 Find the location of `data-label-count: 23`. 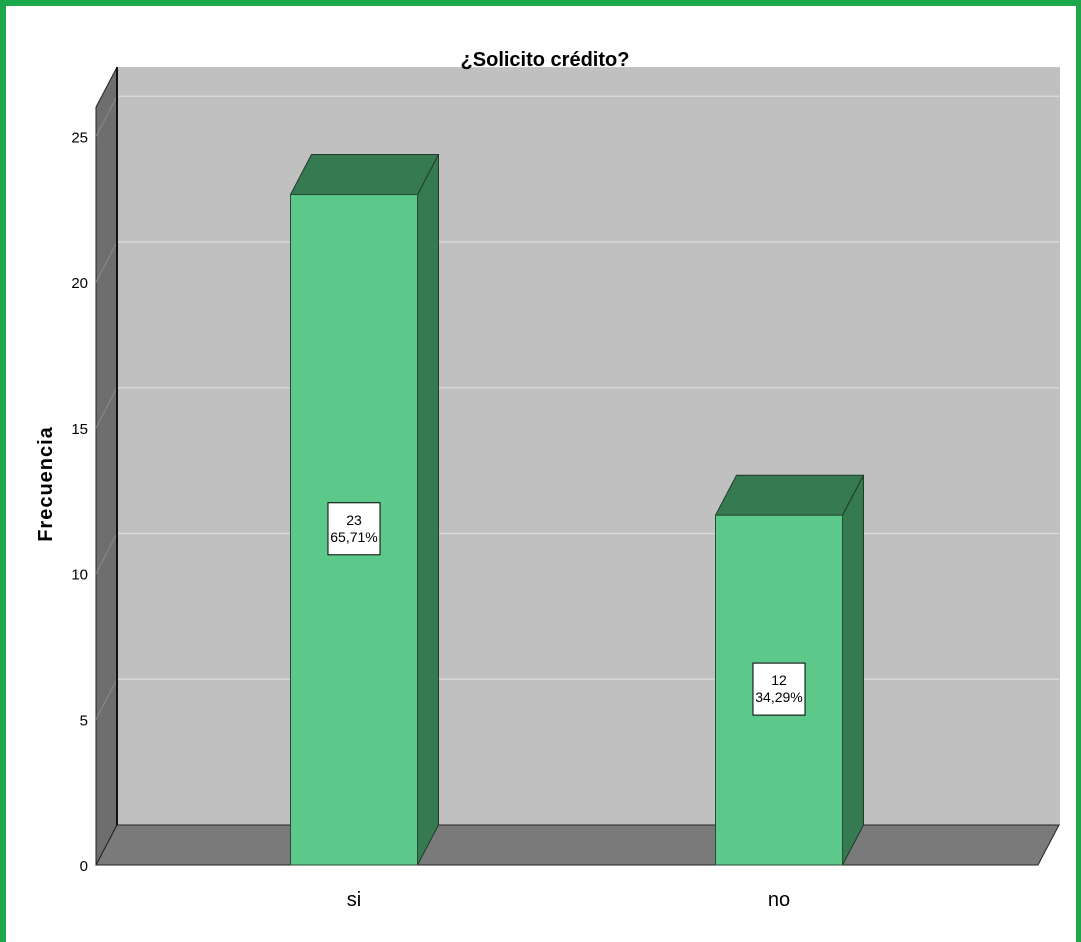

data-label-count: 23 is located at coordinates (354, 520).